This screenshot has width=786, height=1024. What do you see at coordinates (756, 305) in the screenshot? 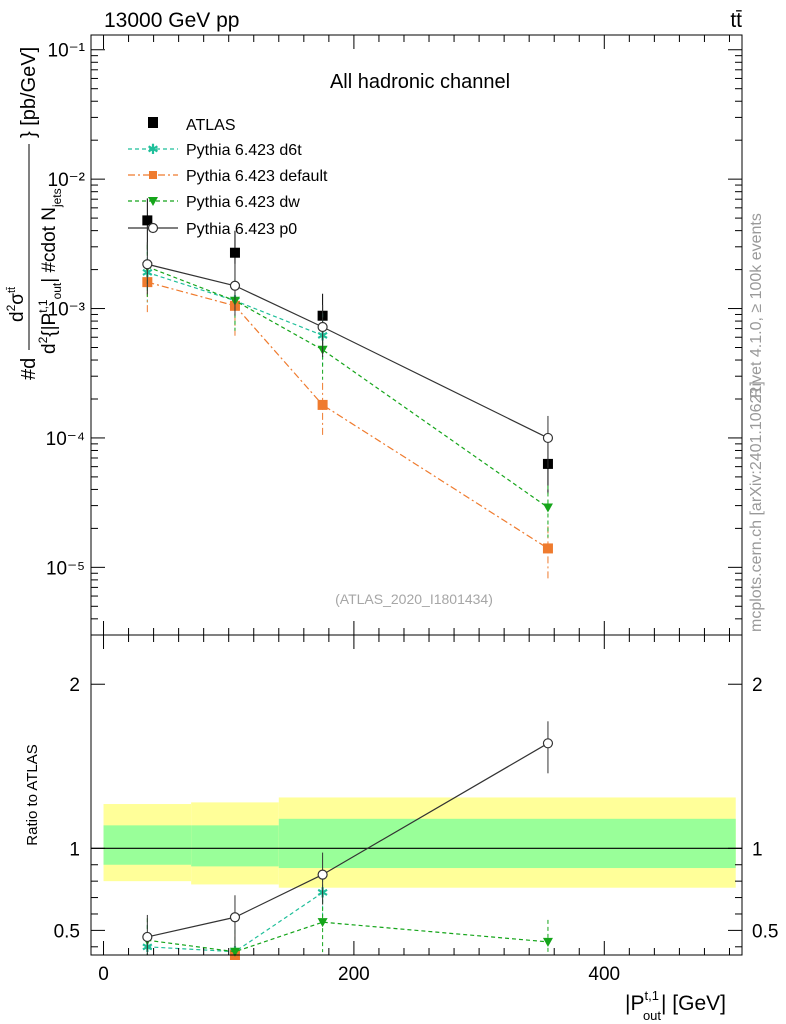
I see `rivet-note: Rivet 4.1.0, ≥ 100k events` at bounding box center [756, 305].